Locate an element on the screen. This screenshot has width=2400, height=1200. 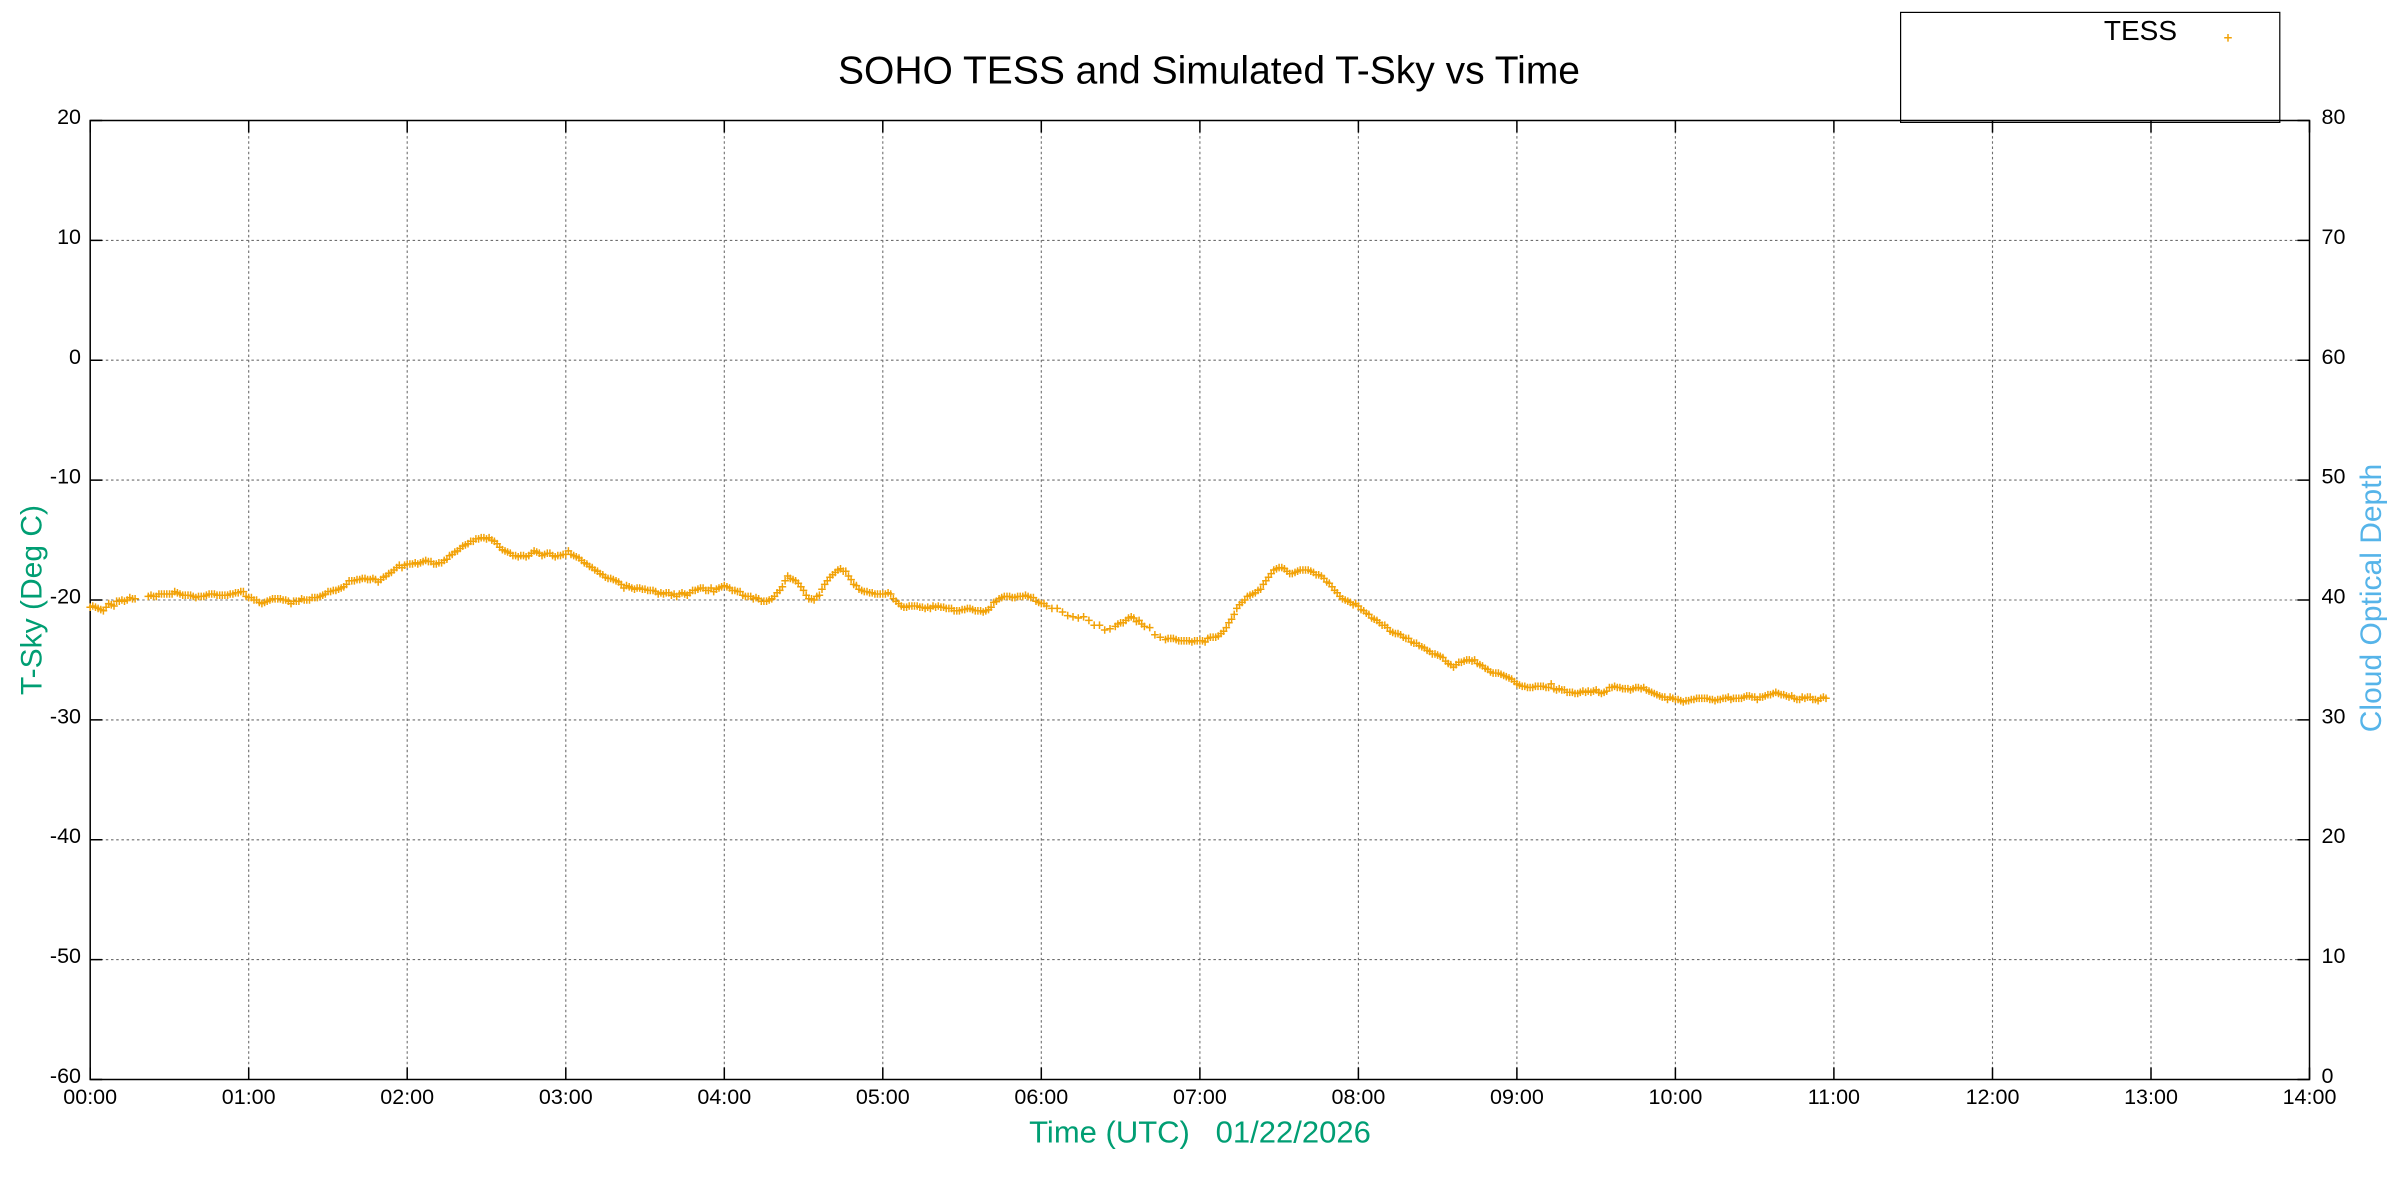
svg-text: 05:00 is located at coordinates (883, 1097).